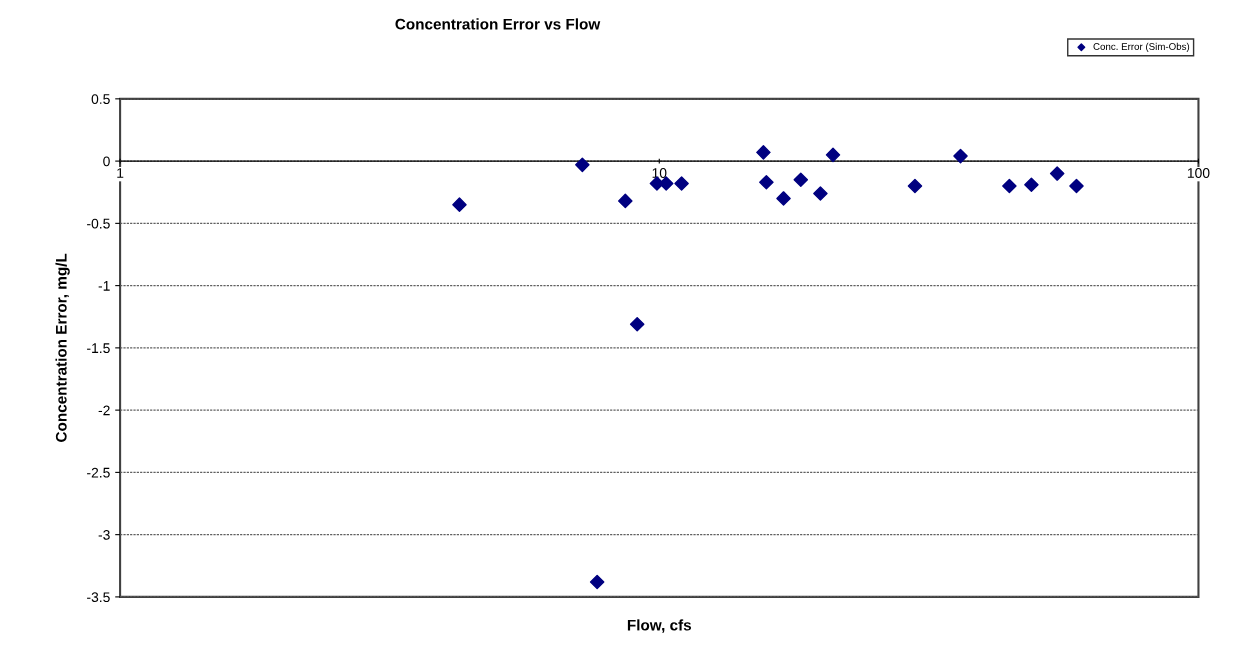 This screenshot has width=1251, height=646. I want to click on y-tick-label: -1.5, so click(98, 348).